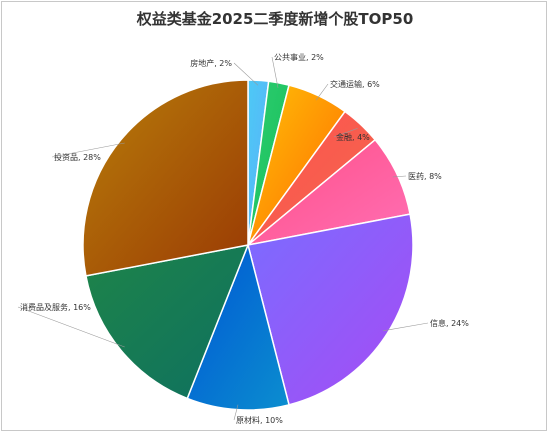  I want to click on slice-label-1: 房地产, 2%, so click(211, 63).